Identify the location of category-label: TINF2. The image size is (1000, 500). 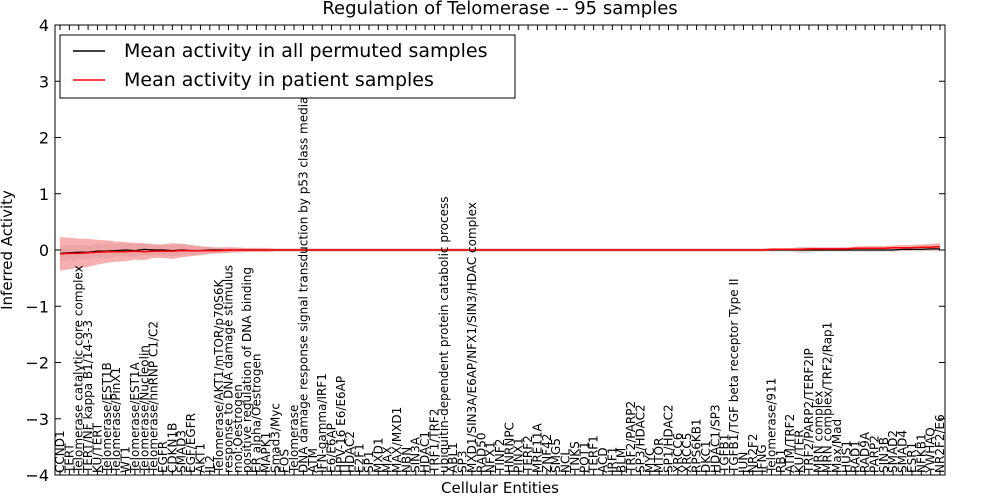
(500, 456).